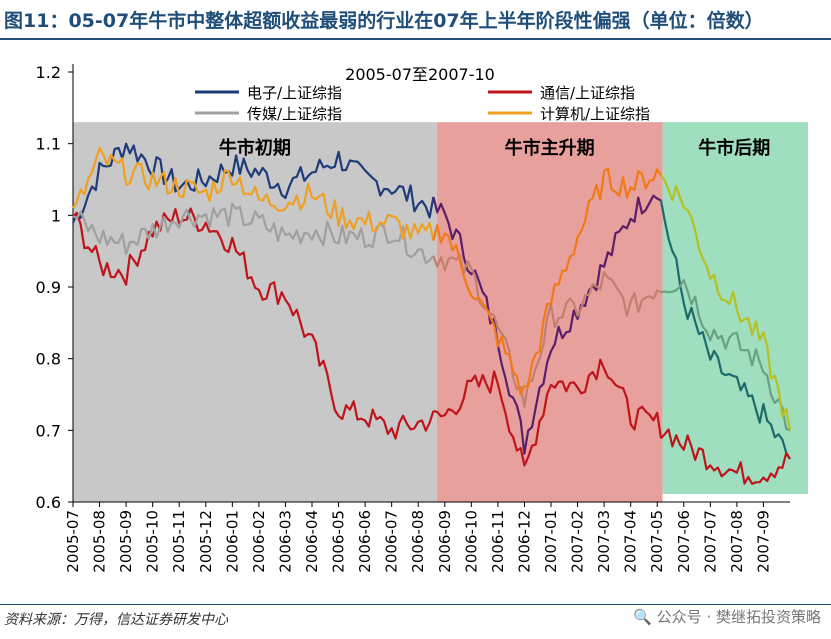 This screenshot has width=831, height=639. What do you see at coordinates (445, 541) in the screenshot?
I see `x-tick-label: 2006-09` at bounding box center [445, 541].